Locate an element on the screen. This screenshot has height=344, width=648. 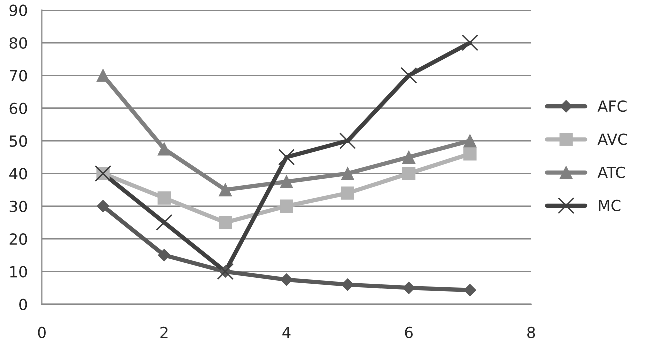
x-tick-label: 2 is located at coordinates (164, 332).